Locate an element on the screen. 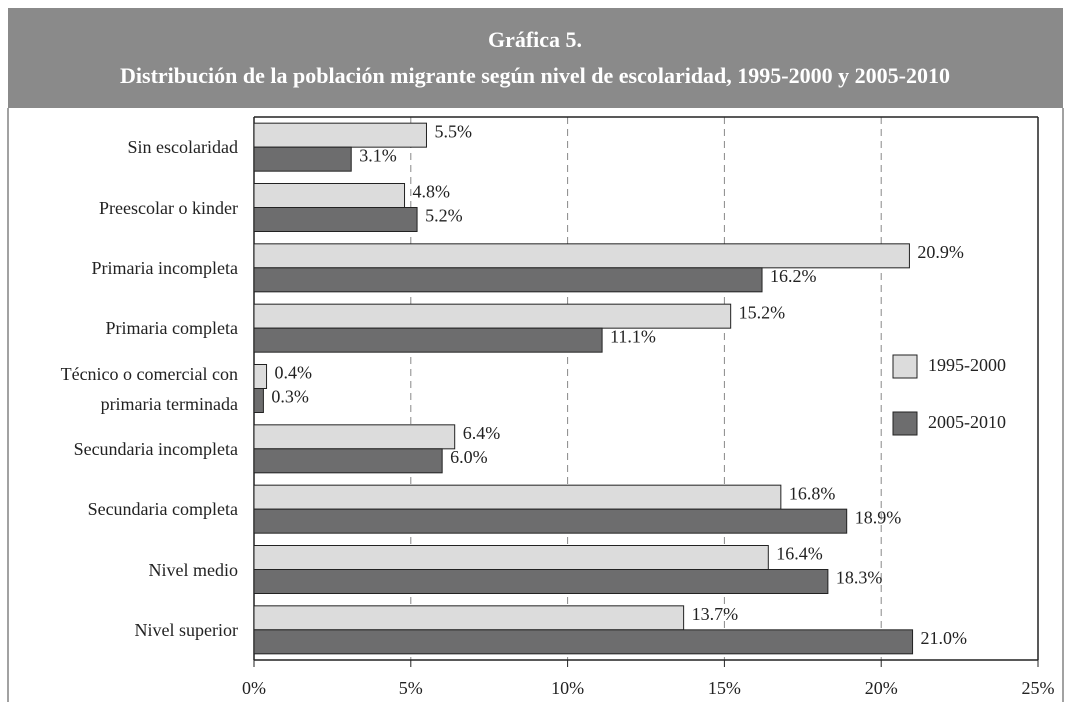 The width and height of the screenshot is (1071, 702). data-label: 6.4% is located at coordinates (482, 433).